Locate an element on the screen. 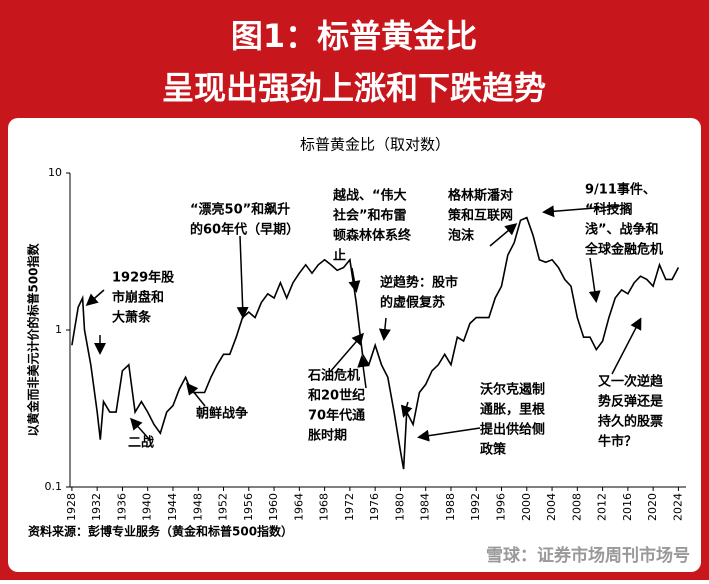  x-tick-label: 1944 is located at coordinates (172, 507).